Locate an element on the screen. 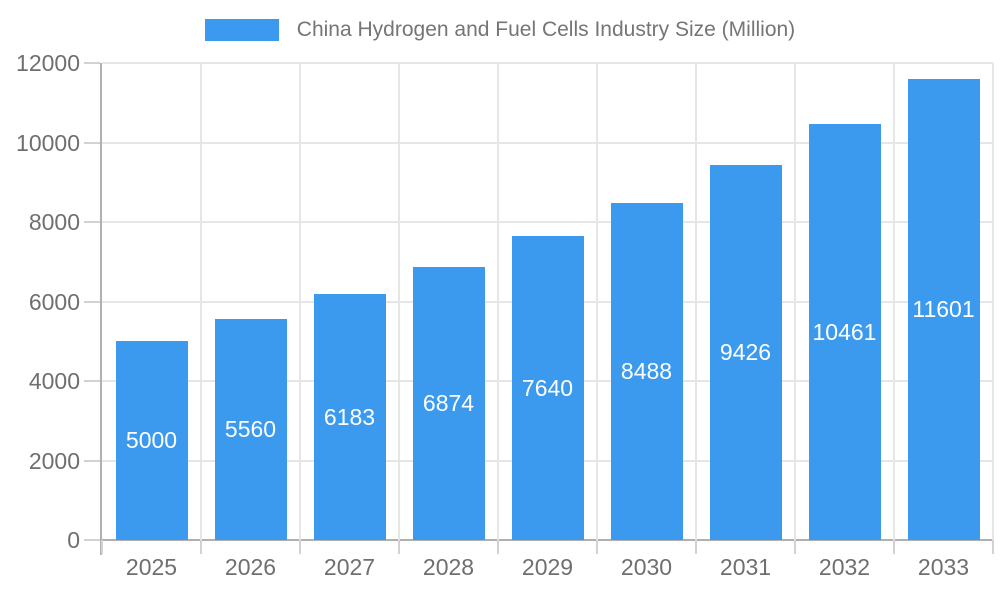 This screenshot has height=600, width=1000. y-tick-label: 12000 is located at coordinates (48, 63).